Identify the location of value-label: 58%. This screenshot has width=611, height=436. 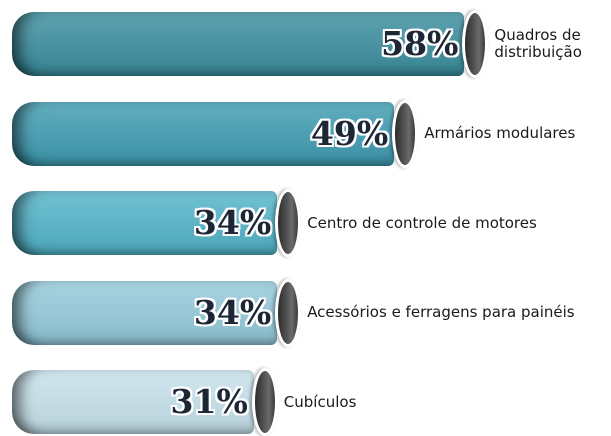
(420, 43).